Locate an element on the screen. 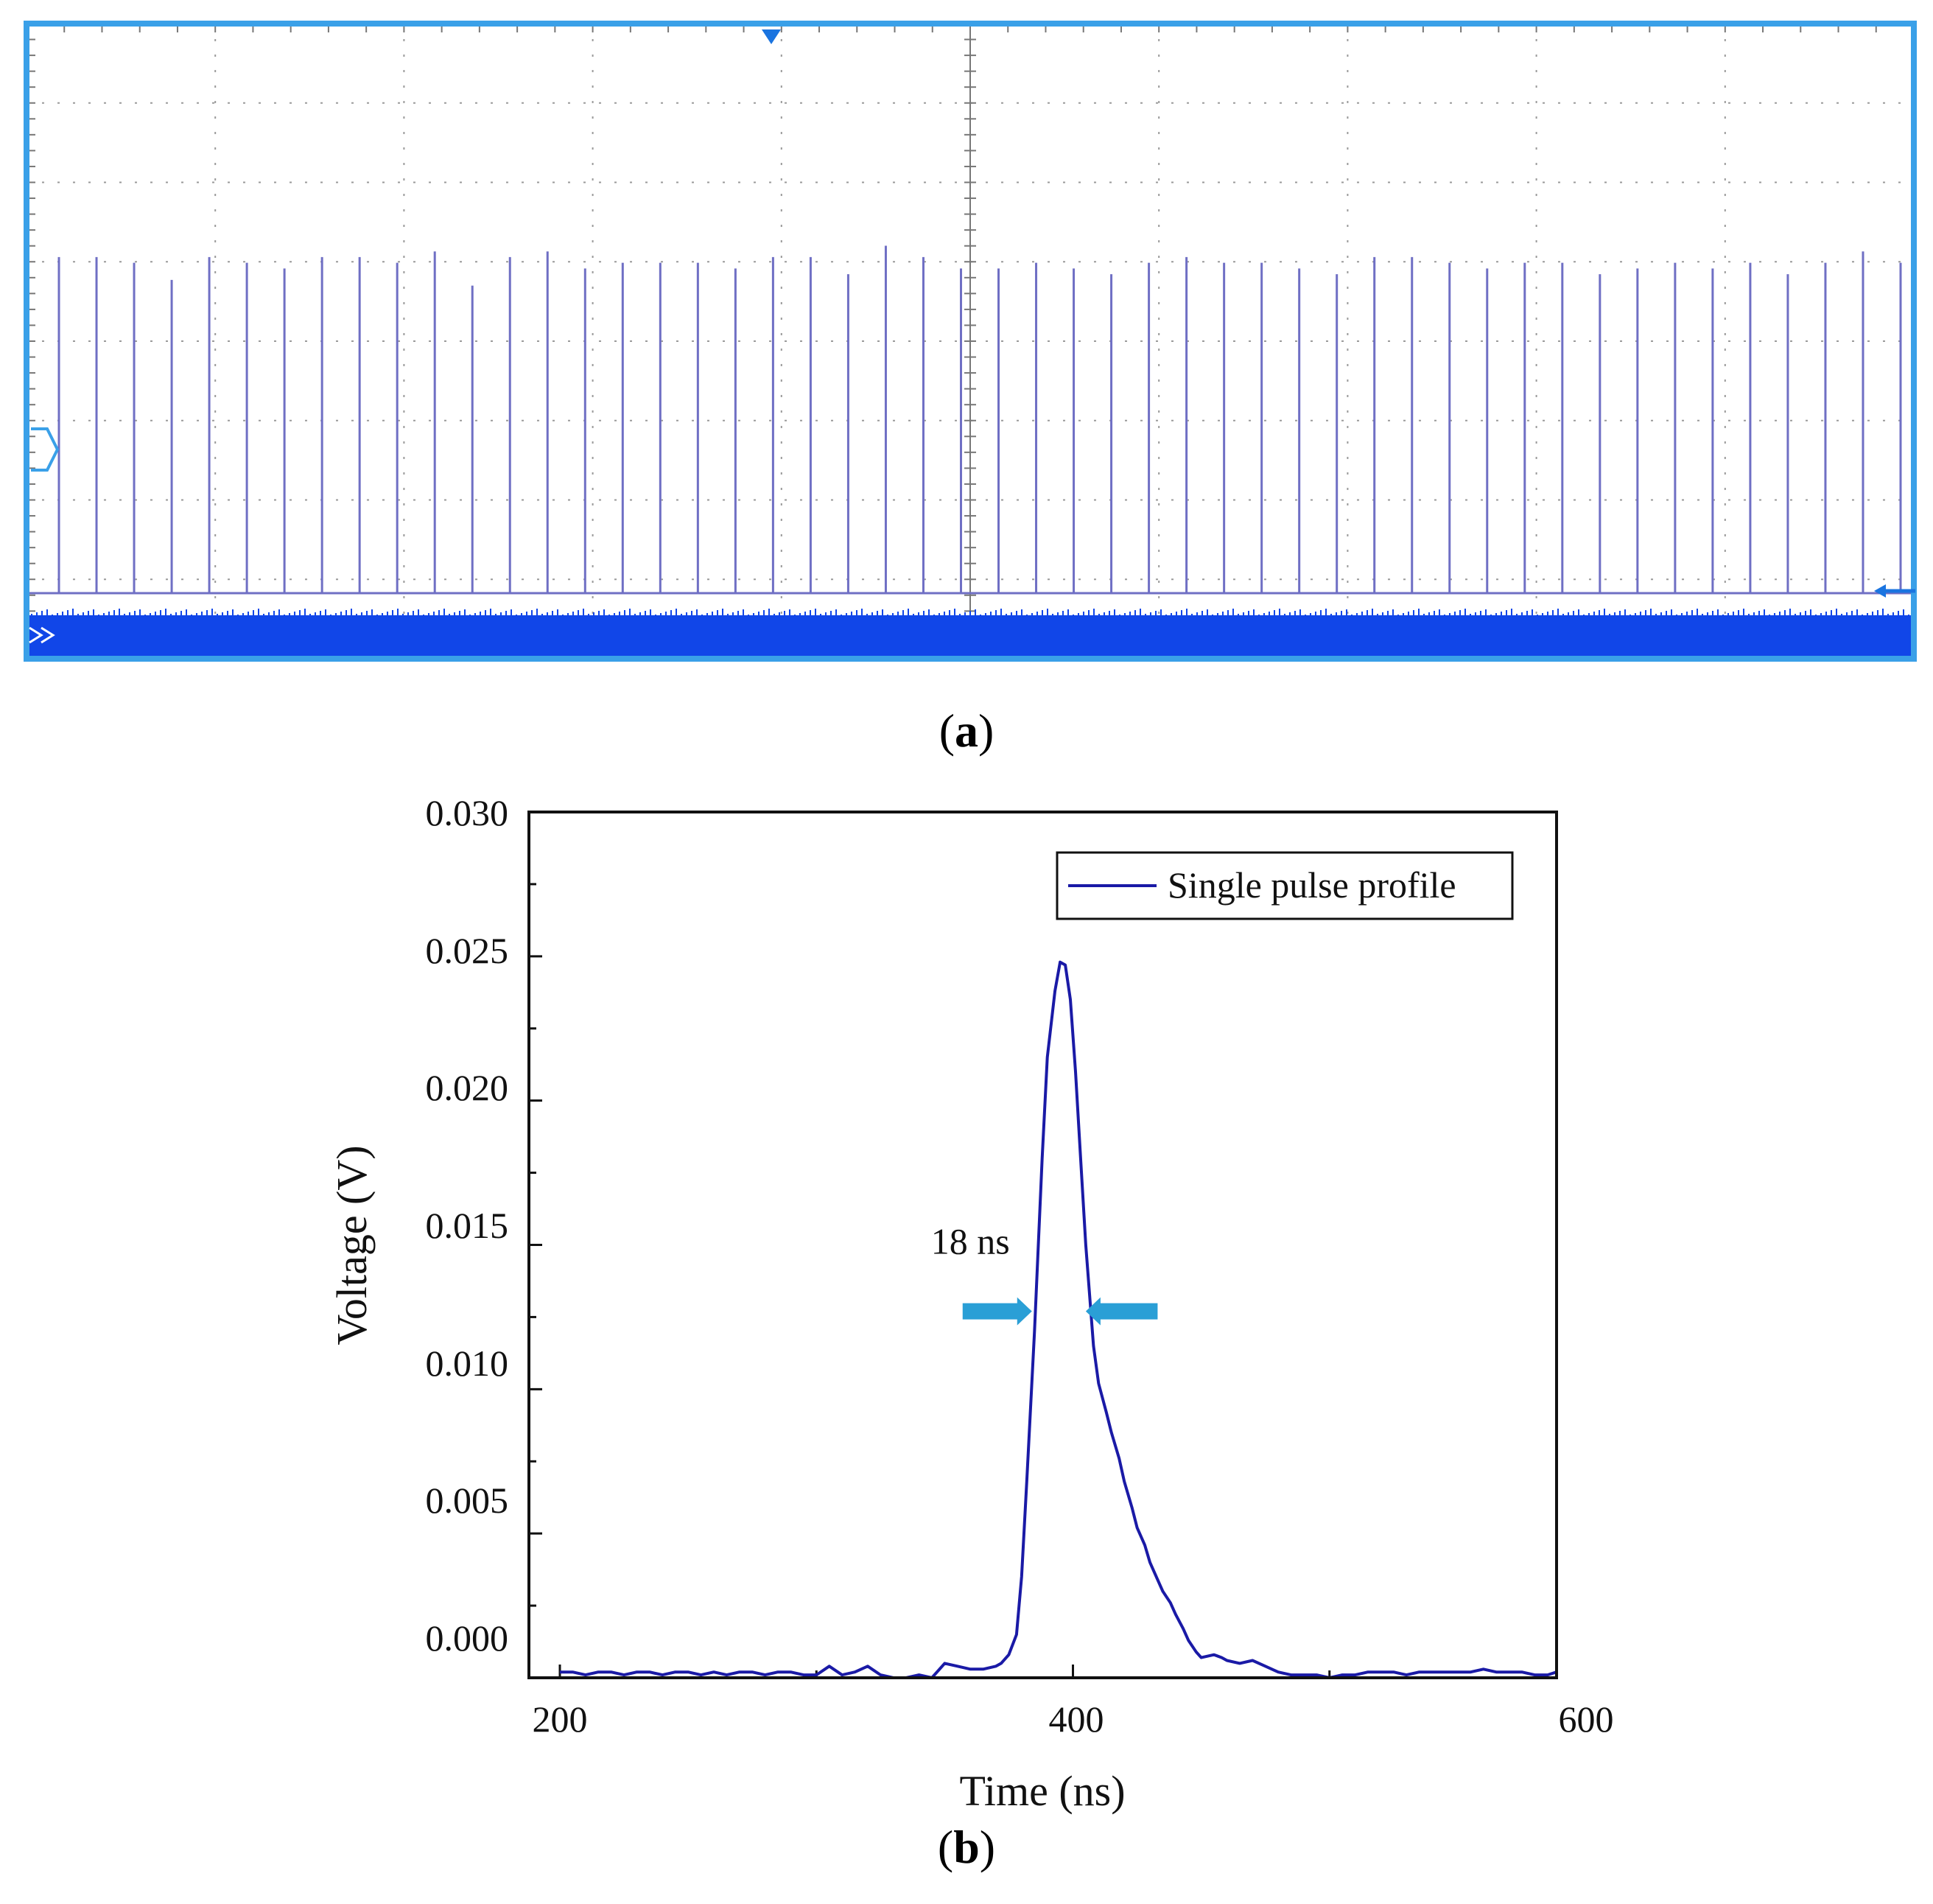 The width and height of the screenshot is (1933, 1904). panel-b-letter: b is located at coordinates (966, 1847).